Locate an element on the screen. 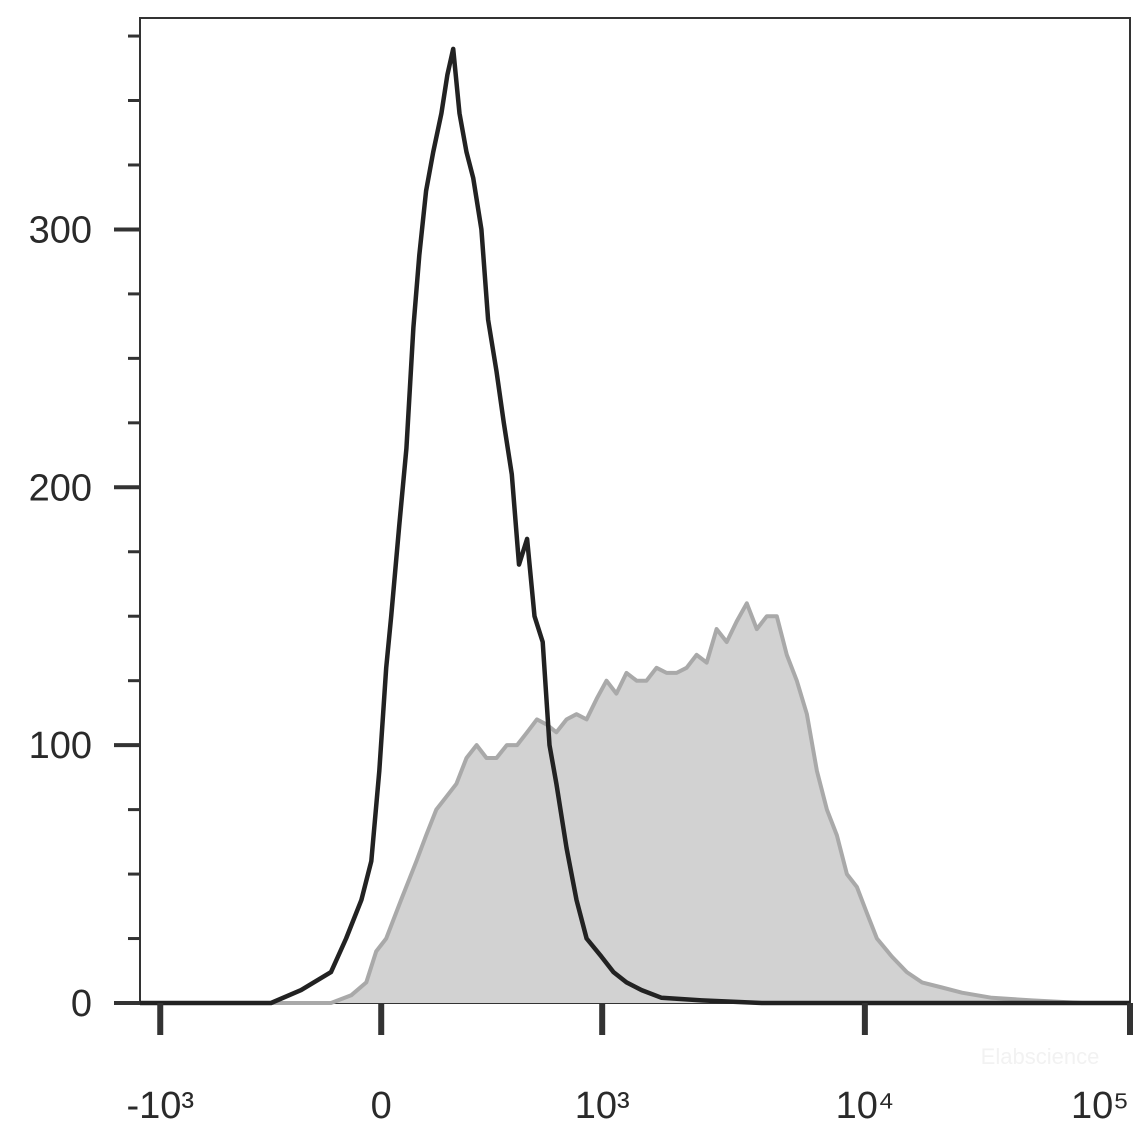  y-tick-label: 0 is located at coordinates (81, 1004).